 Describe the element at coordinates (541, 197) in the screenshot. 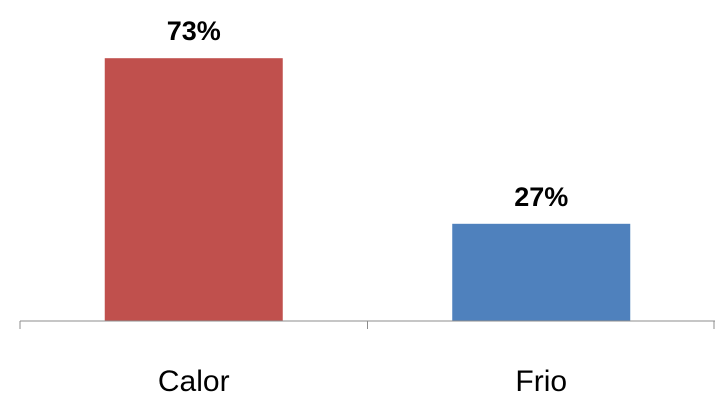

I see `data-label-frio: 27%` at that location.